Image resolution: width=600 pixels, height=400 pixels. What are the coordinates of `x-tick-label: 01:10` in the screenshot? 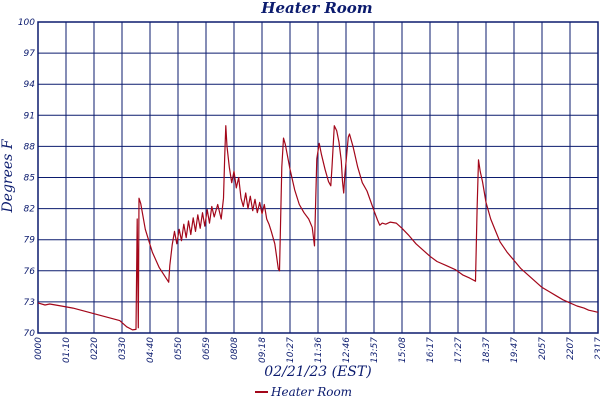 It's located at (67, 350).